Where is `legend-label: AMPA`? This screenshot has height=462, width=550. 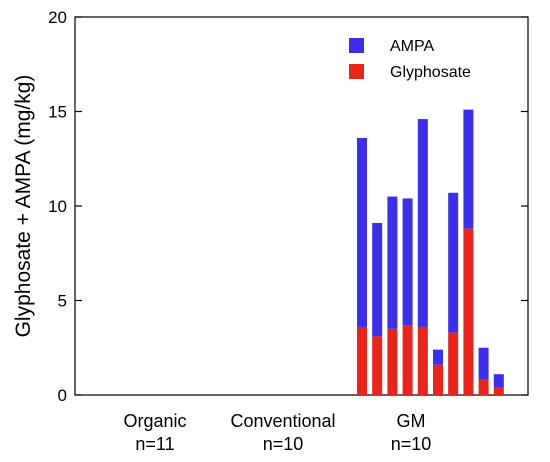 legend-label: AMPA is located at coordinates (412, 46).